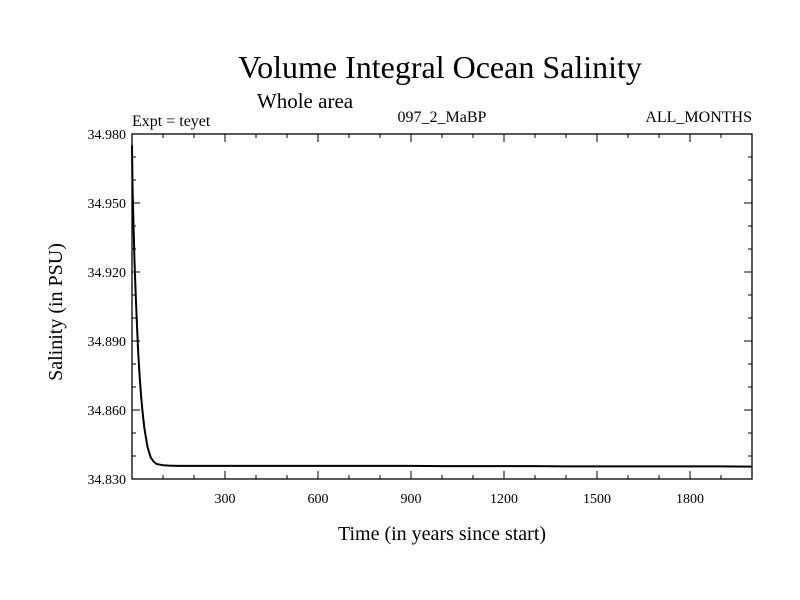  What do you see at coordinates (107, 480) in the screenshot?
I see `y-tick-label: 34.830` at bounding box center [107, 480].